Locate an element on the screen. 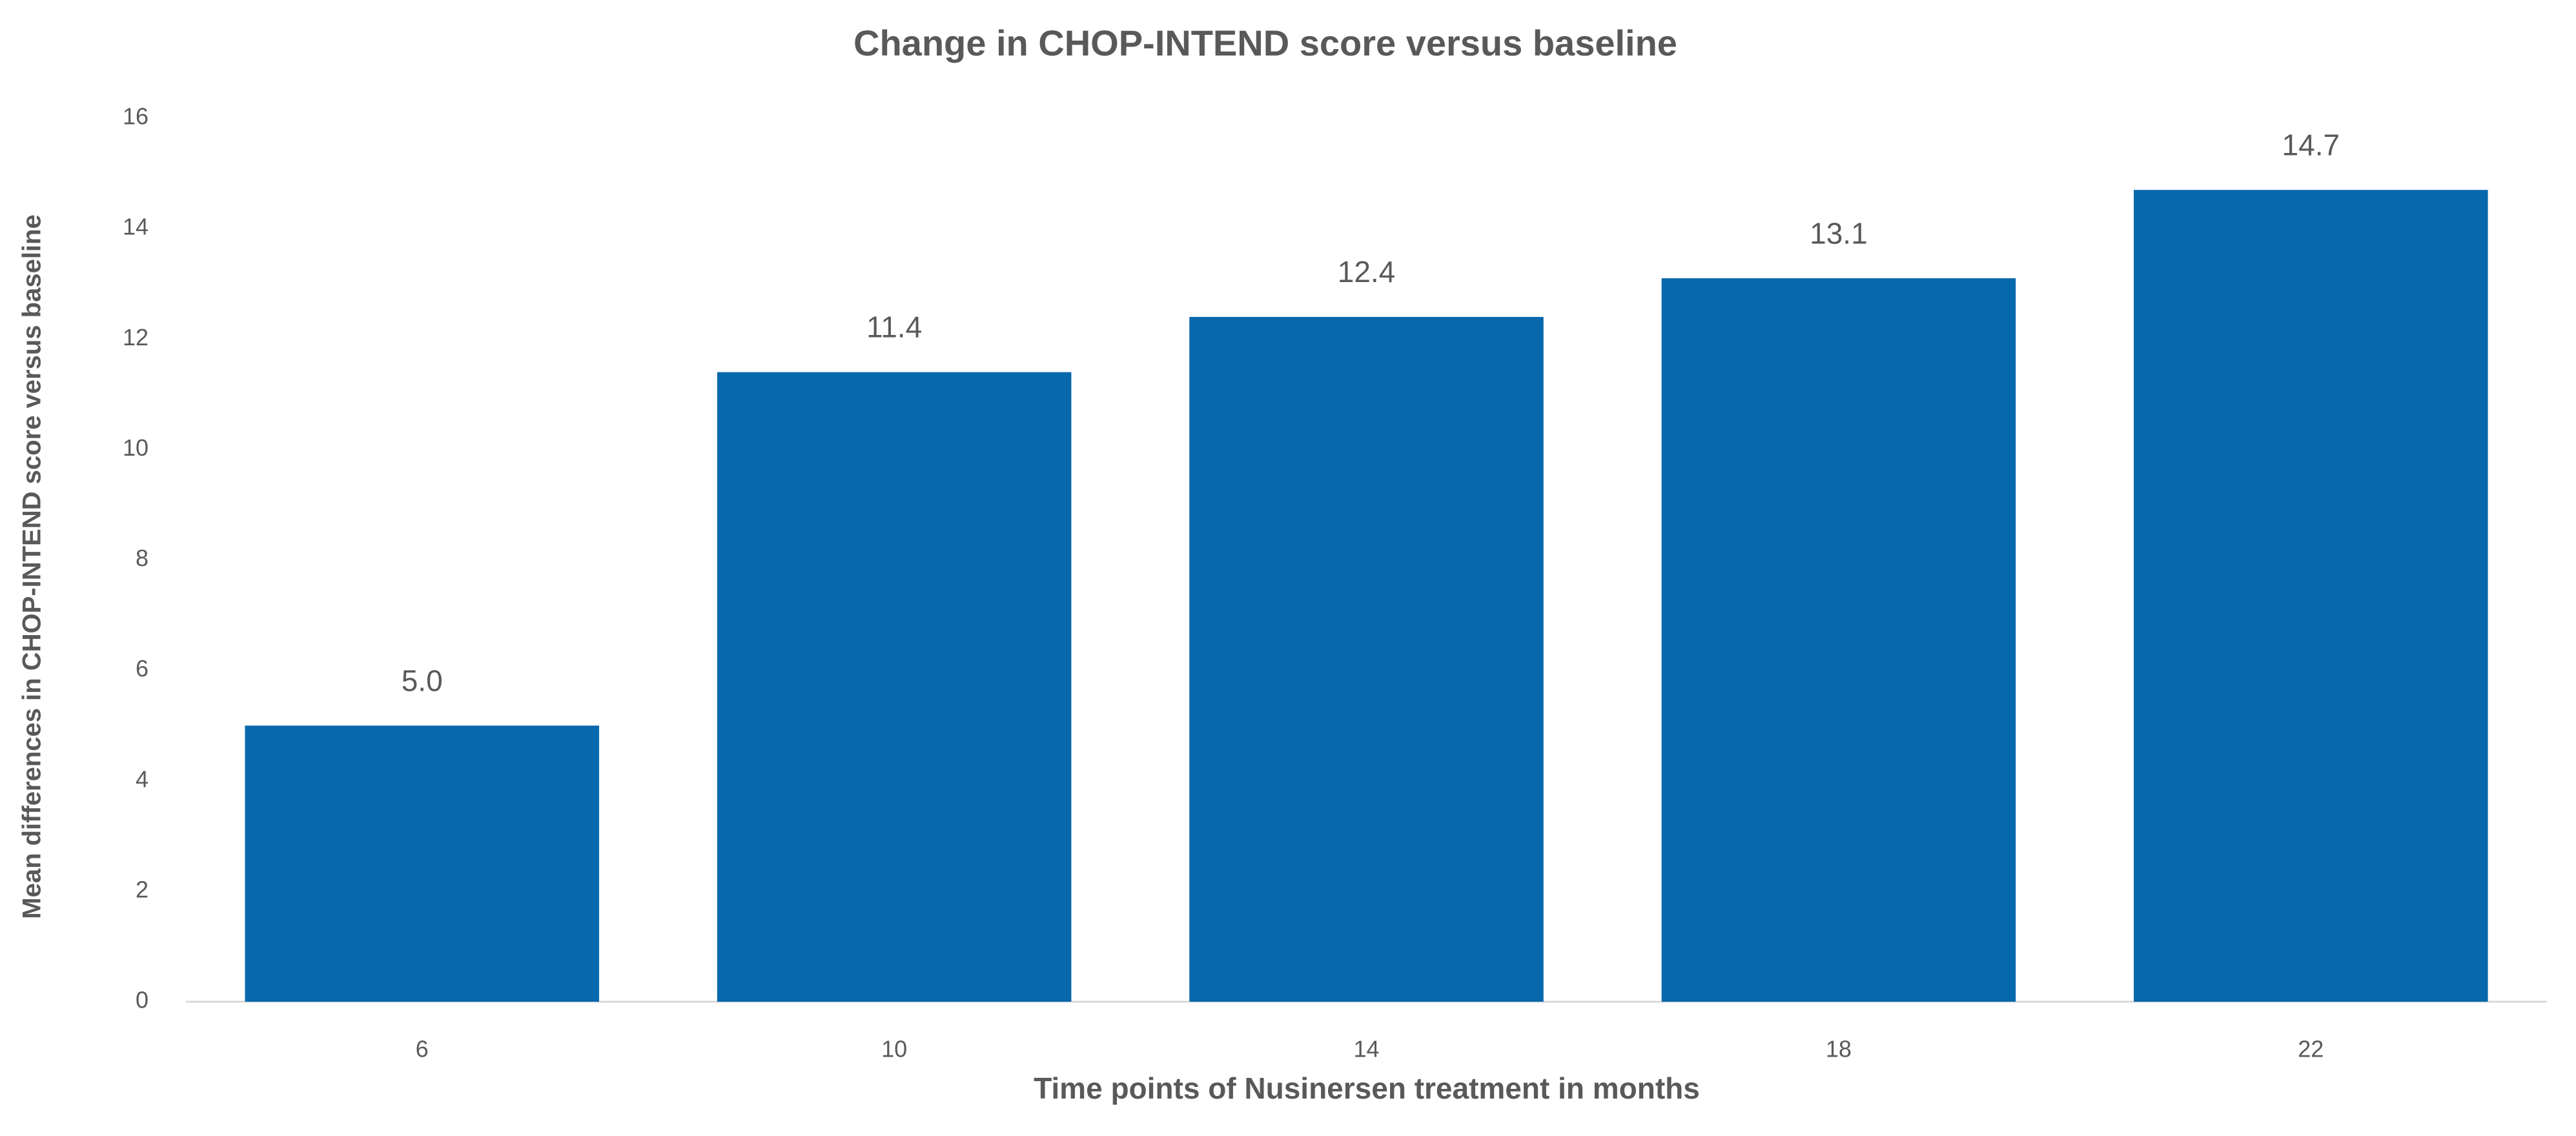 This screenshot has width=2576, height=1136. value-label: 11.4 is located at coordinates (894, 327).